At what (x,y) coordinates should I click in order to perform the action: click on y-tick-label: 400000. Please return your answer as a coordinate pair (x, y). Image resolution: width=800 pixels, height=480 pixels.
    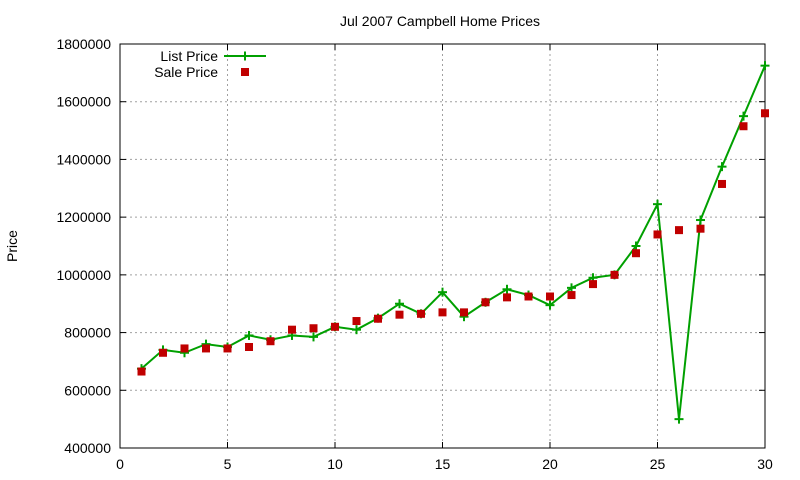
    Looking at the image, I should click on (87, 448).